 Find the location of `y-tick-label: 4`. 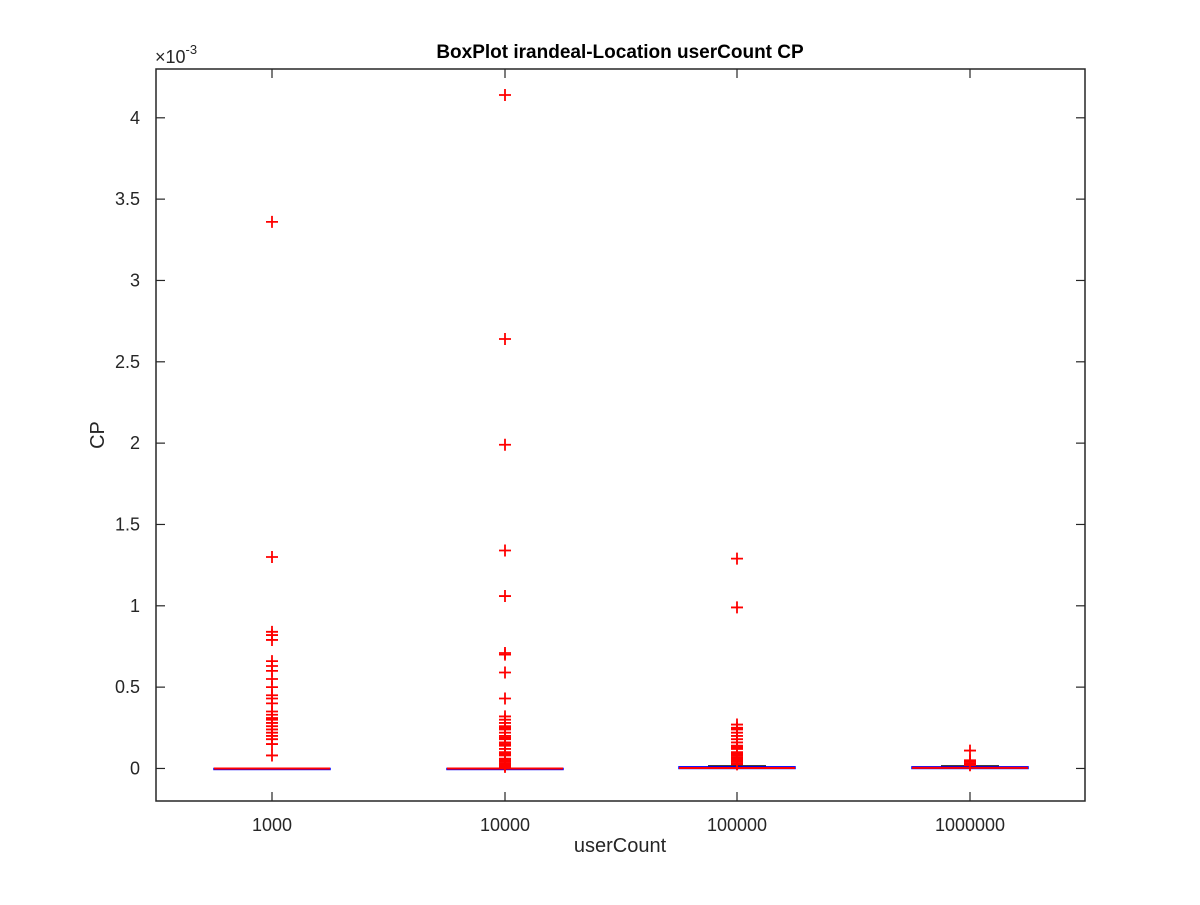

y-tick-label: 4 is located at coordinates (135, 118).